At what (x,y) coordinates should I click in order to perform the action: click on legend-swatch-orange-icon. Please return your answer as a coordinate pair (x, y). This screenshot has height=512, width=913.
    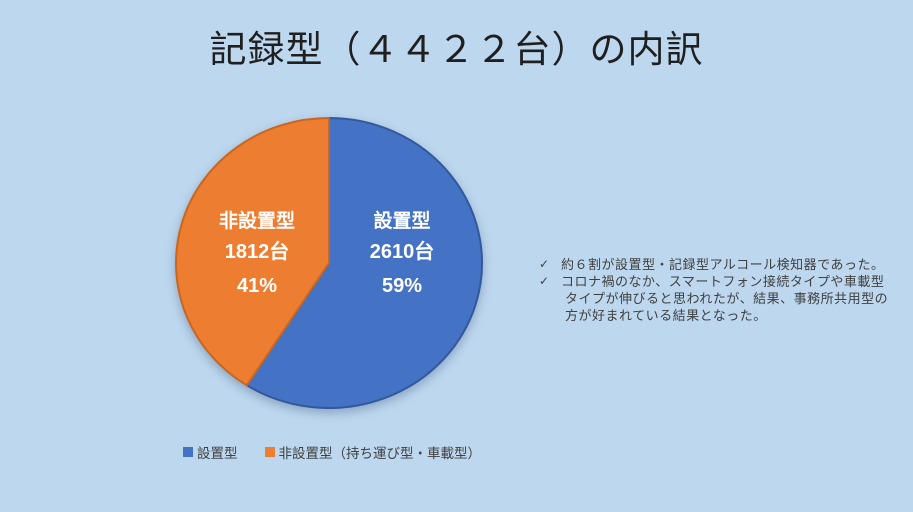
    Looking at the image, I should click on (269, 452).